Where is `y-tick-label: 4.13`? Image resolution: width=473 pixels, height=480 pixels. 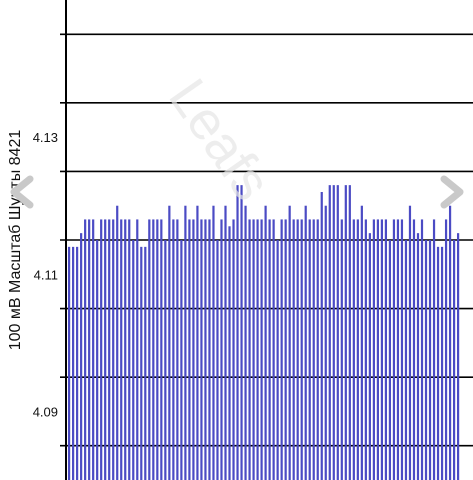
y-tick-label: 4.13 is located at coordinates (45, 137).